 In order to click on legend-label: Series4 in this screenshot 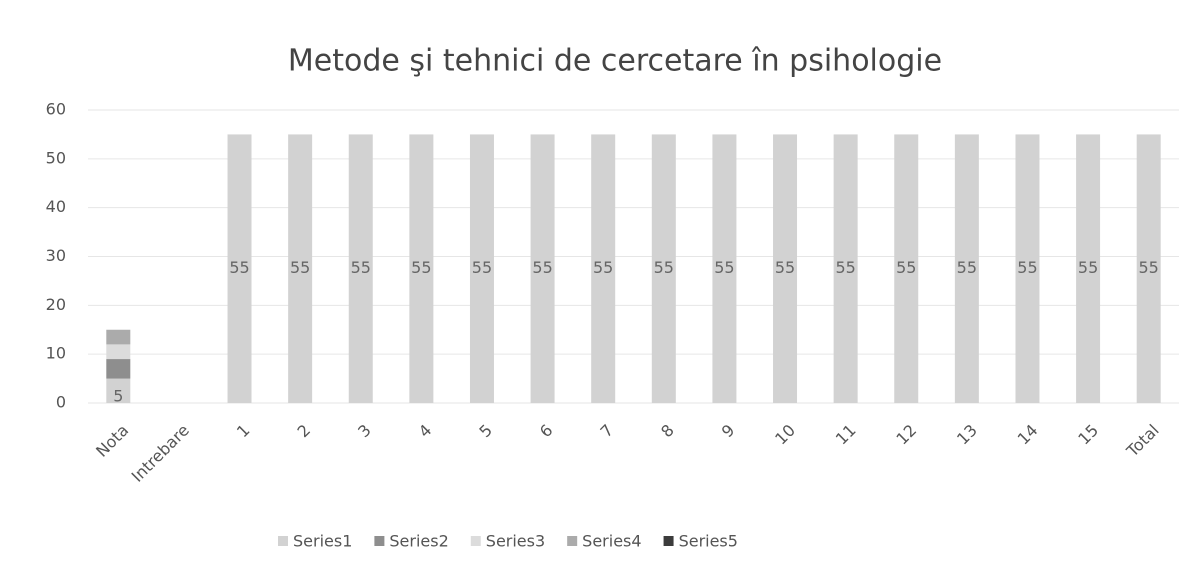, I will do `click(611, 541)`.